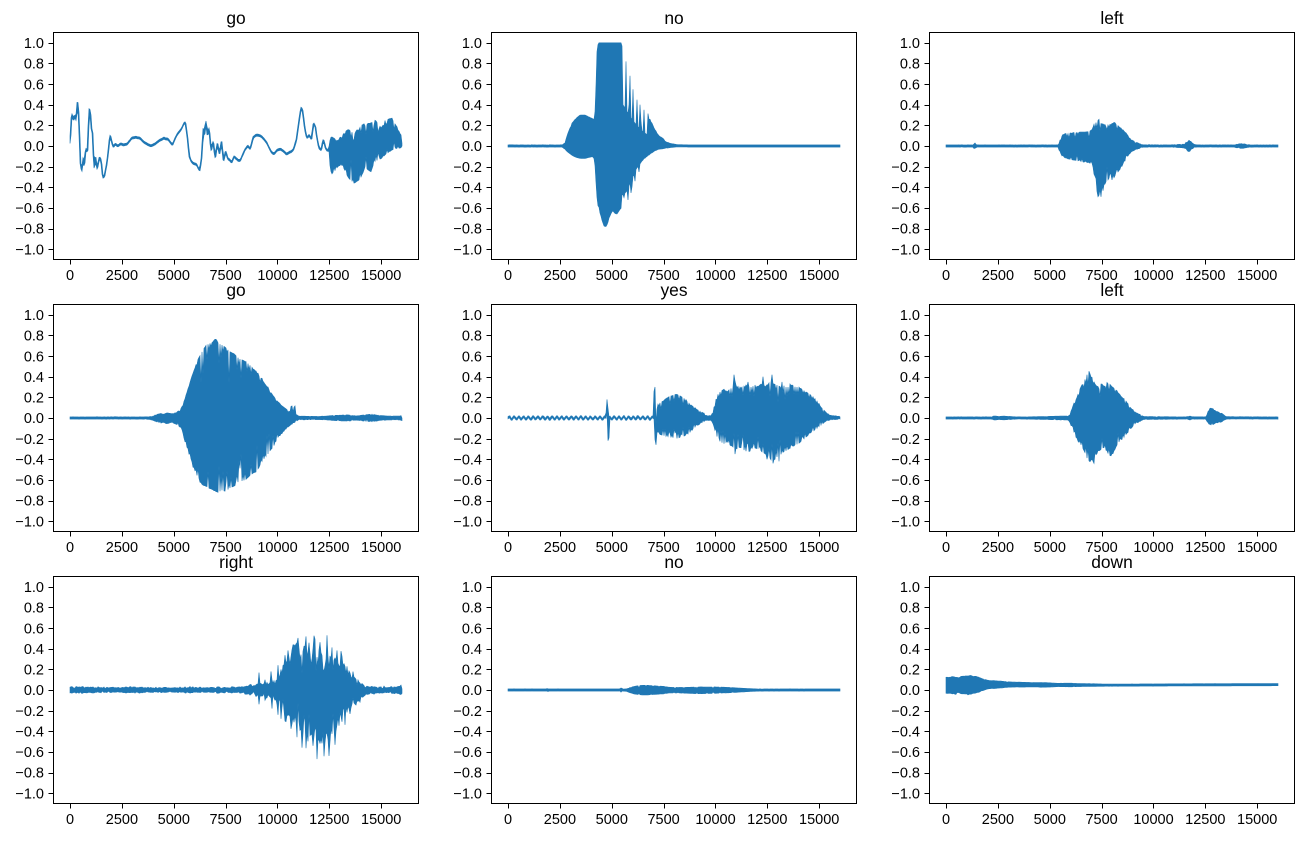 The image size is (1303, 841). What do you see at coordinates (1111, 290) in the screenshot?
I see `svg-text: left` at bounding box center [1111, 290].